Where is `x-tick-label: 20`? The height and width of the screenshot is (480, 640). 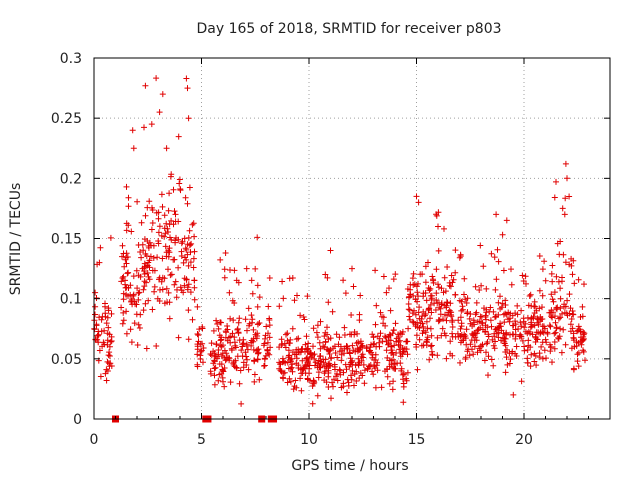 x-tick-label: 20 is located at coordinates (524, 440).